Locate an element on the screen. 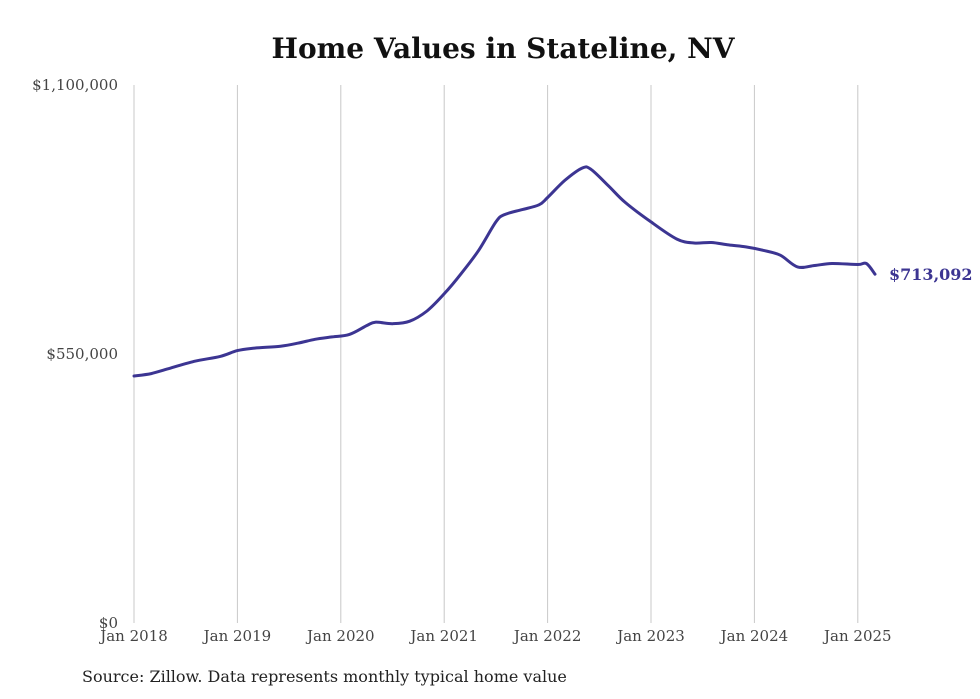  y-axis-ticks: $0 $550,000 $1,100,000 is located at coordinates (75, 354).